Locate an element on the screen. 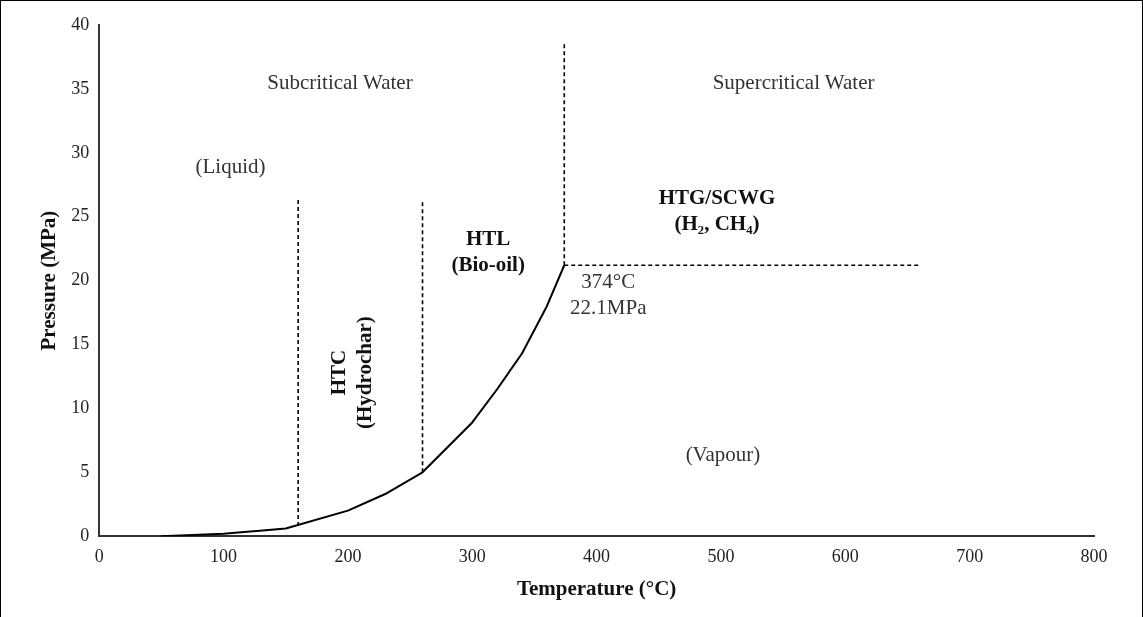  x-tick-label: 100 is located at coordinates (224, 555).